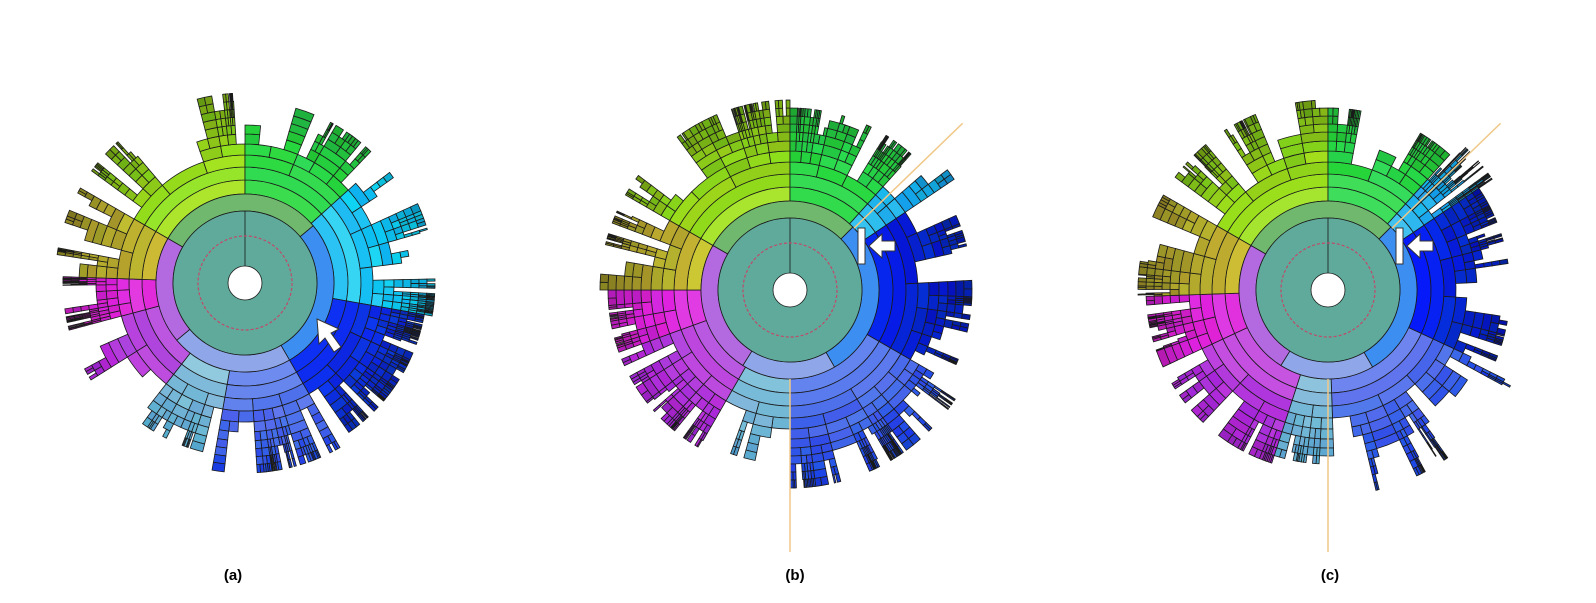 The image size is (1596, 603). What do you see at coordinates (790, 290) in the screenshot?
I see `sunburst-center-hole` at bounding box center [790, 290].